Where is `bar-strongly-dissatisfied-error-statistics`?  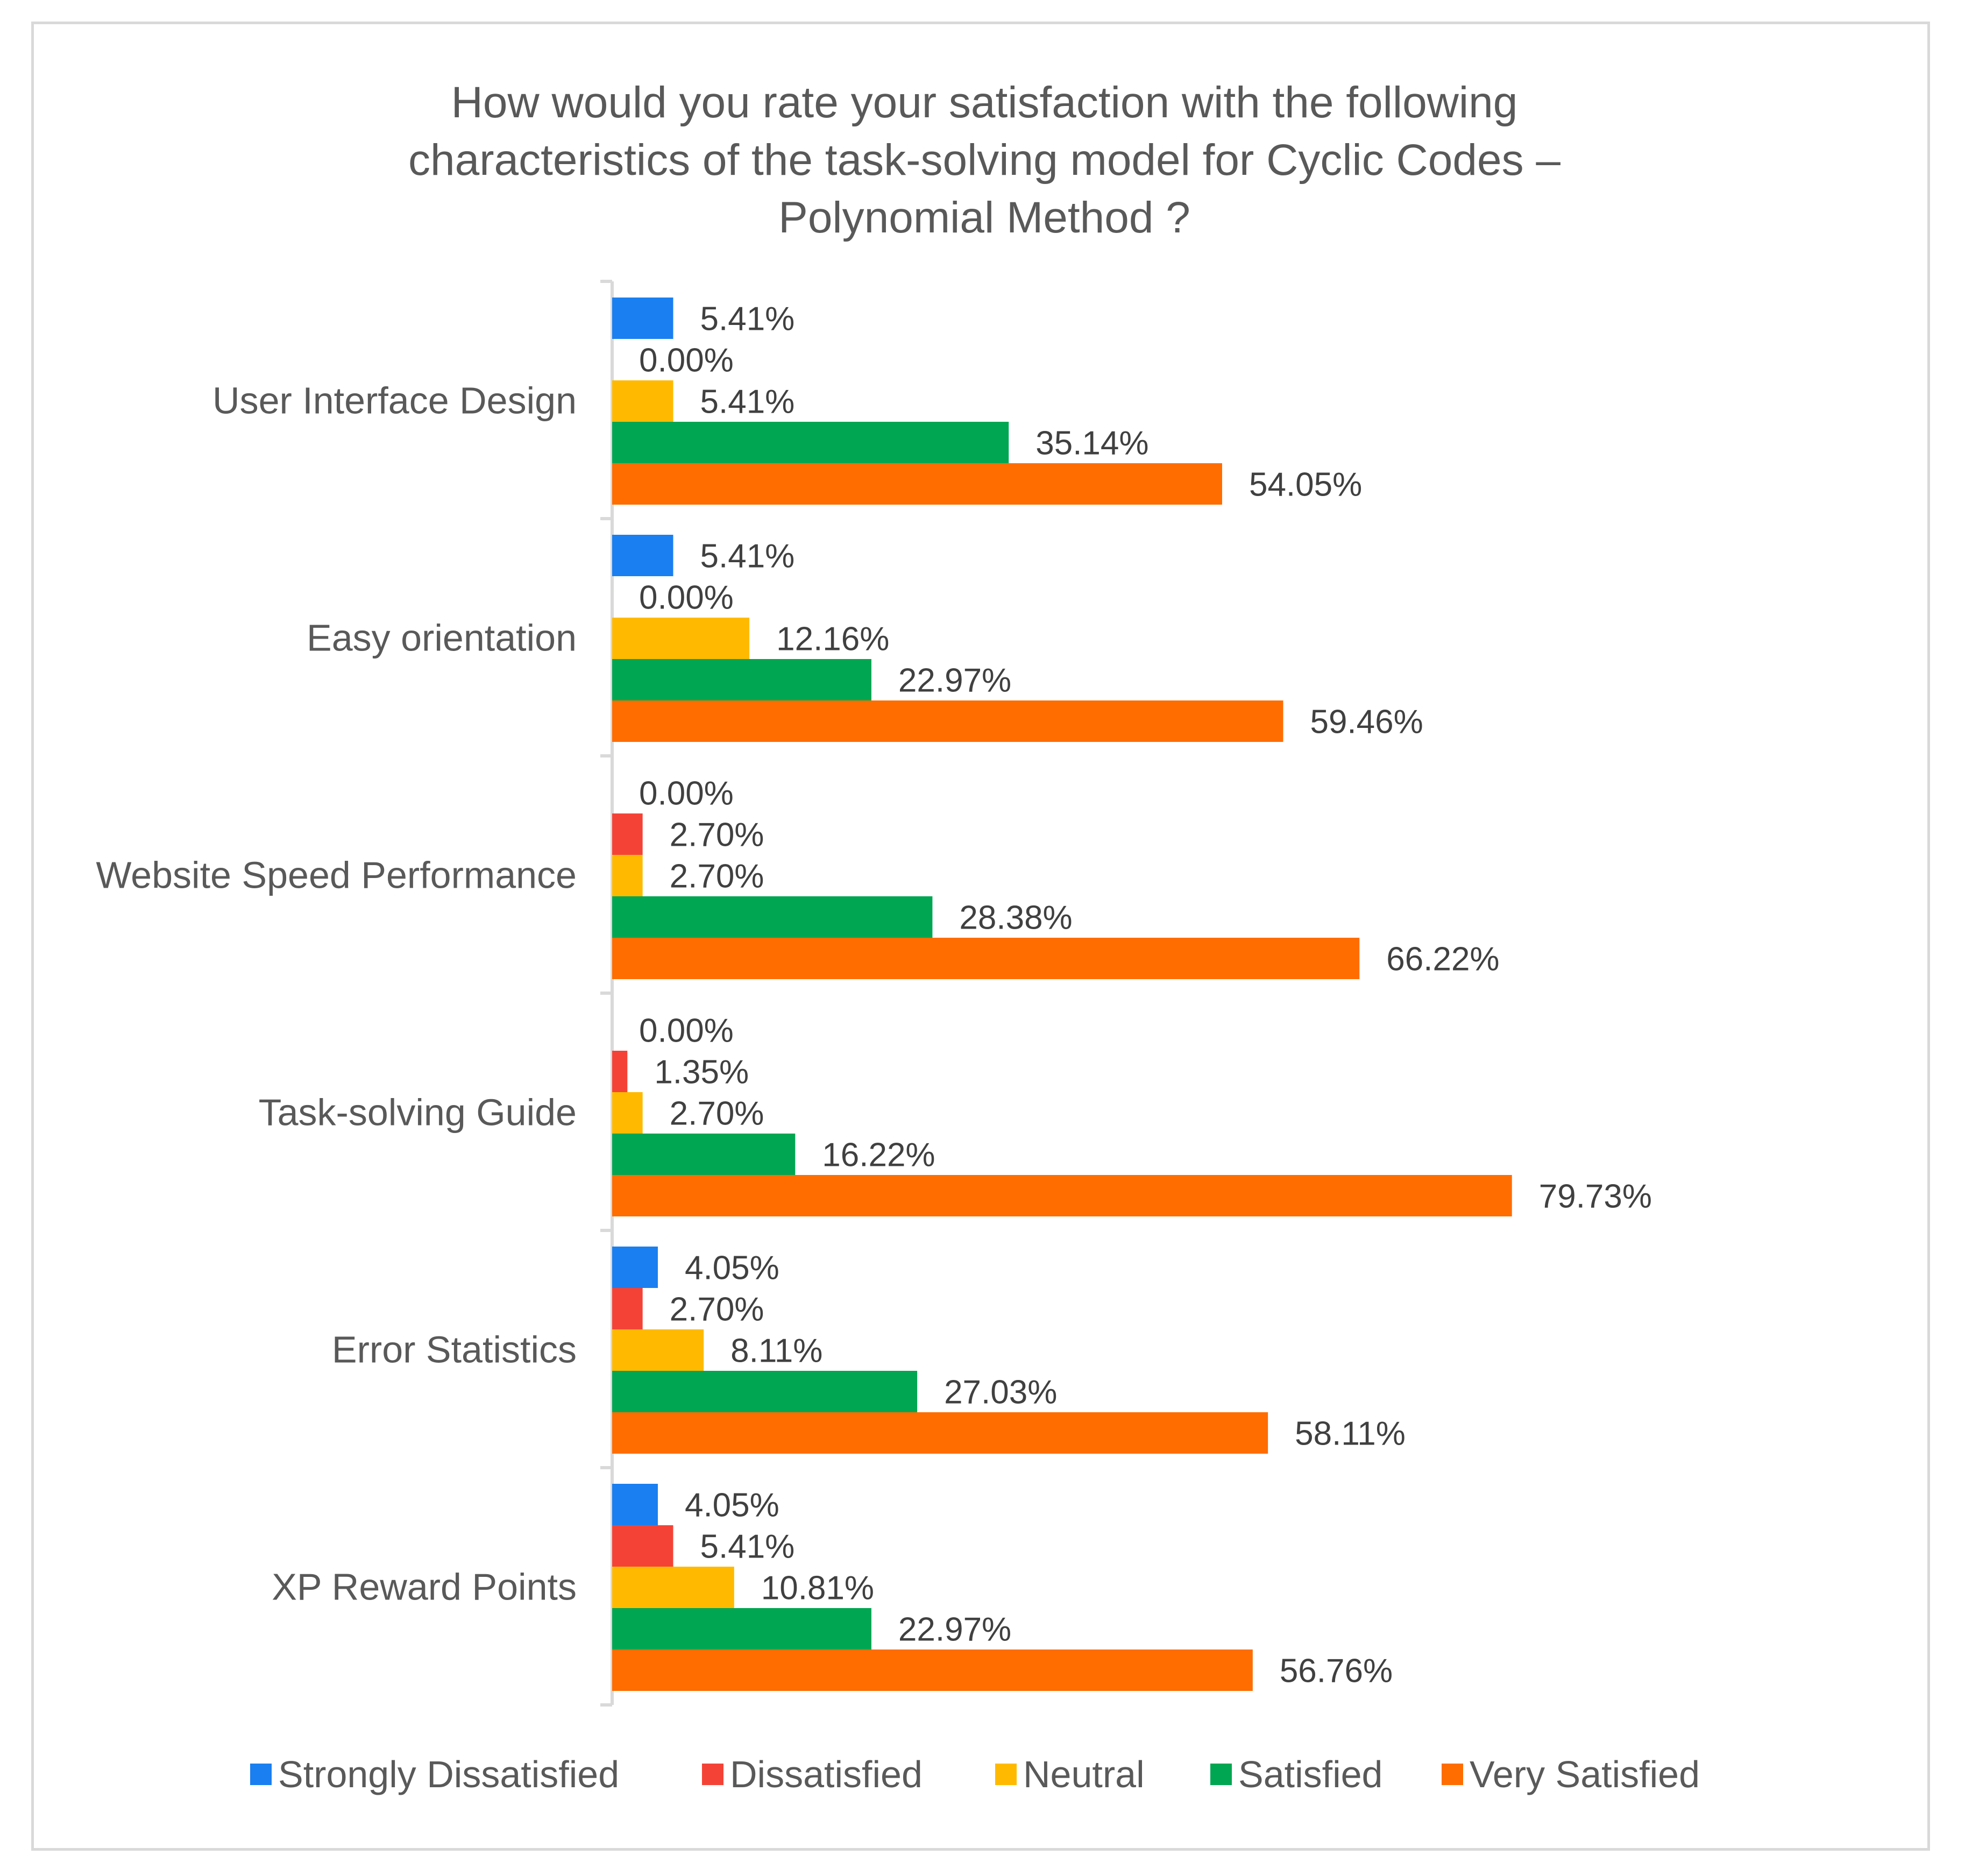 bar-strongly-dissatisfied-error-statistics is located at coordinates (635, 1267).